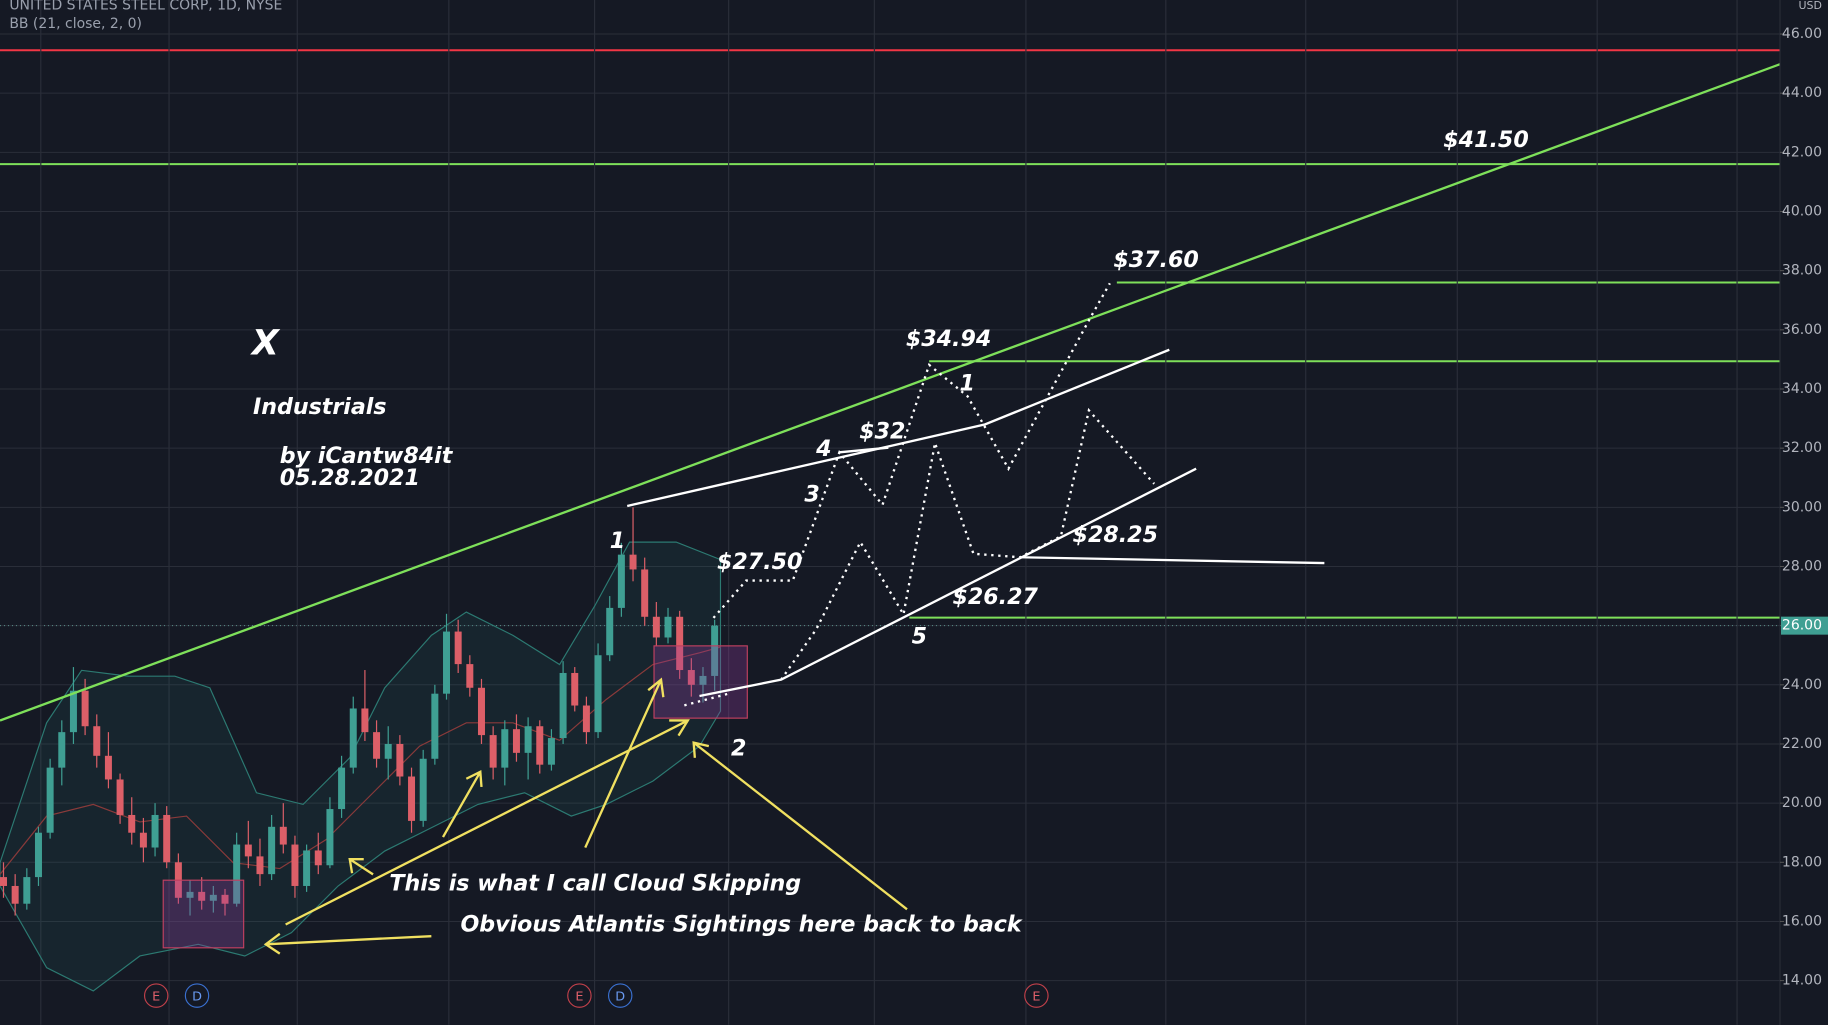 The image size is (1828, 1025). What do you see at coordinates (1802, 921) in the screenshot?
I see `y-tick-label: 16.00` at bounding box center [1802, 921].